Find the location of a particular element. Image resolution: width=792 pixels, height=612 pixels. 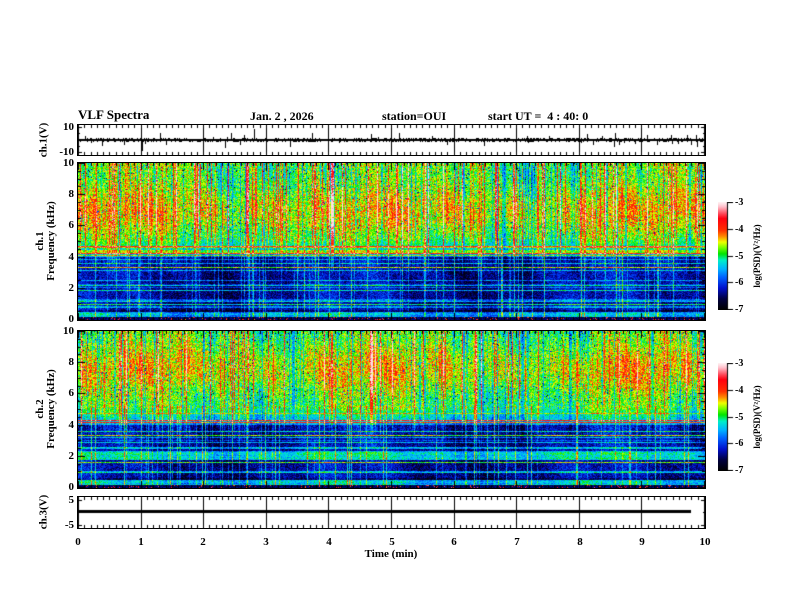

ch1-colorbar-tick-label: -3 is located at coordinates (739, 202).